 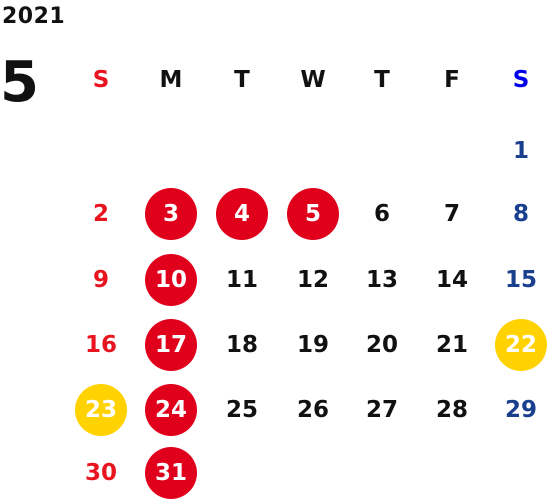 I want to click on day-cell-25: 25, so click(x=241, y=410).